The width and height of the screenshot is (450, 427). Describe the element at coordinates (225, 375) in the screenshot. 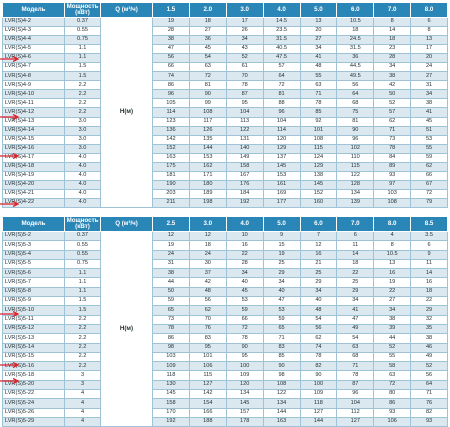

I see `table-row: LVR(S)5-18 3 118 115 109 98 90 78 63 56` at that location.